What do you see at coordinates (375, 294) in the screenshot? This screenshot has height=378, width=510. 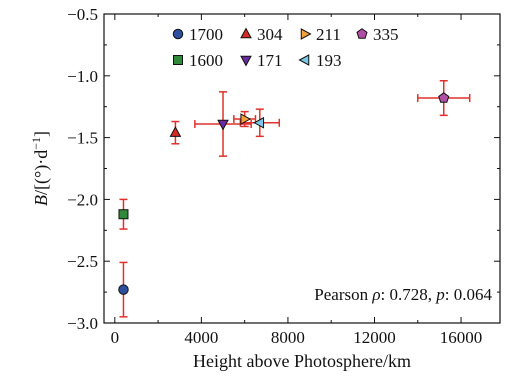 I see `annotation-rho: ρ` at bounding box center [375, 294].